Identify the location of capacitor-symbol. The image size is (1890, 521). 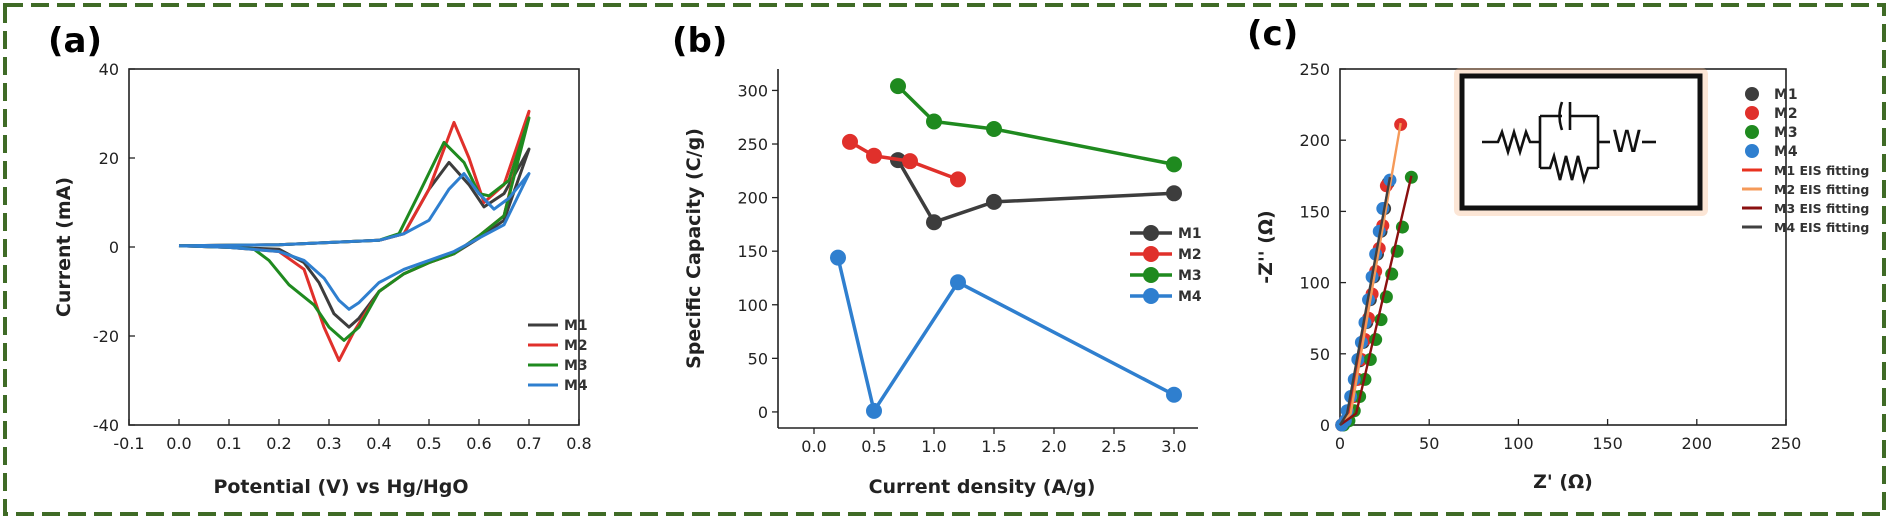
(1561, 116).